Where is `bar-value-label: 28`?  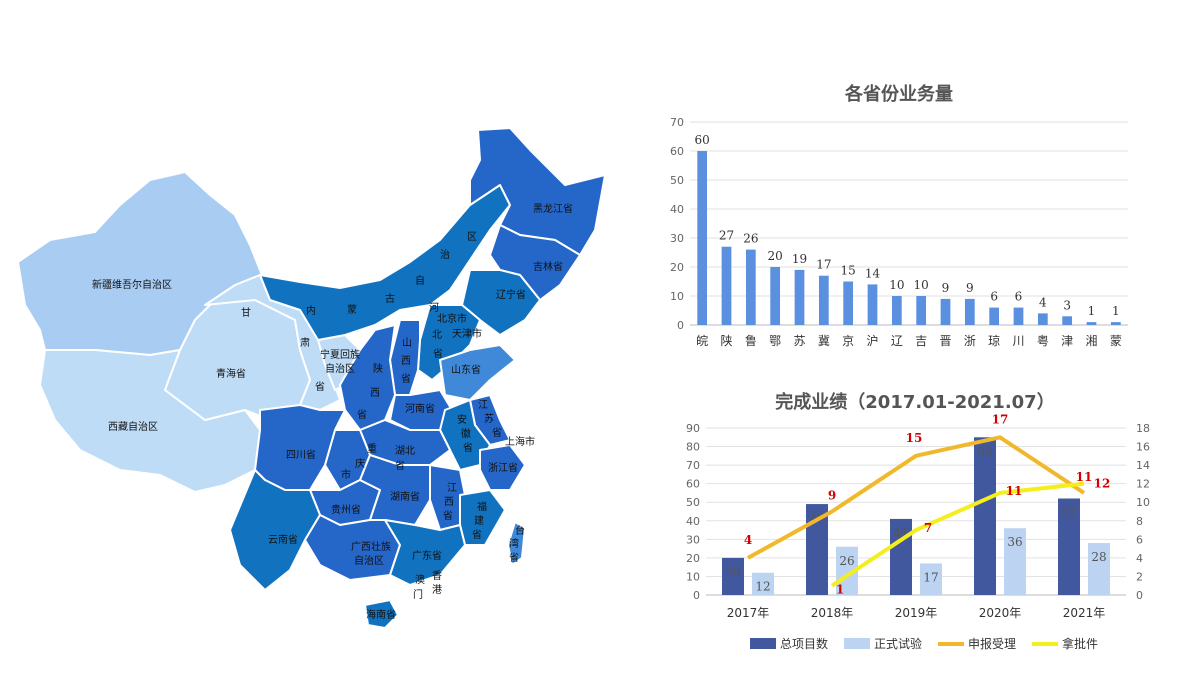 bar-value-label: 28 is located at coordinates (1098, 557).